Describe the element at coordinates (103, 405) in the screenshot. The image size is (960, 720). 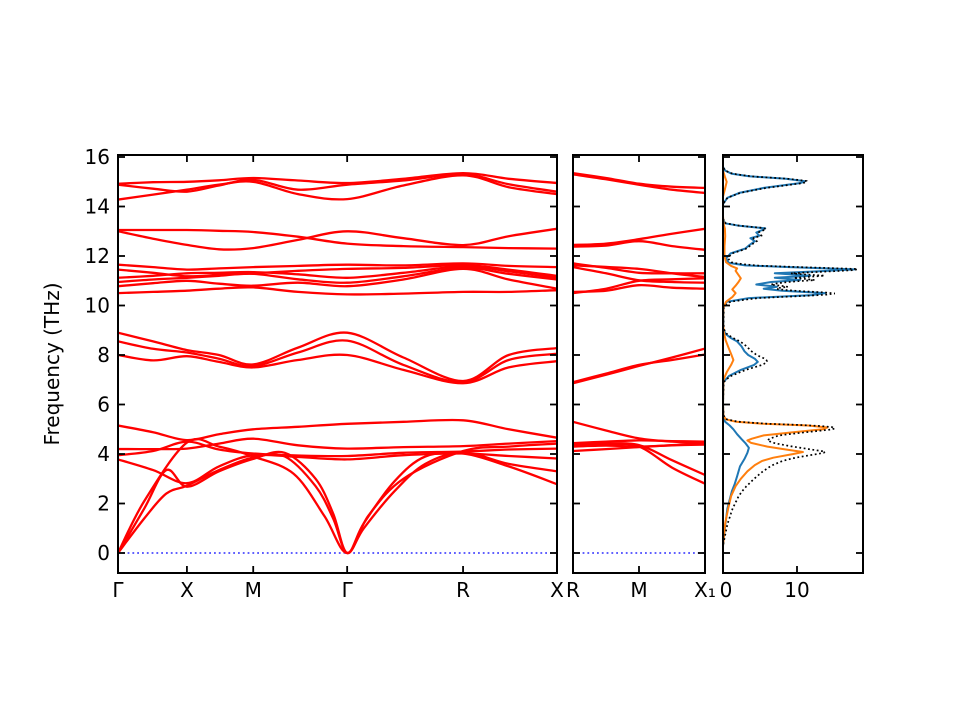
I see `y-tick-label: 6` at that location.